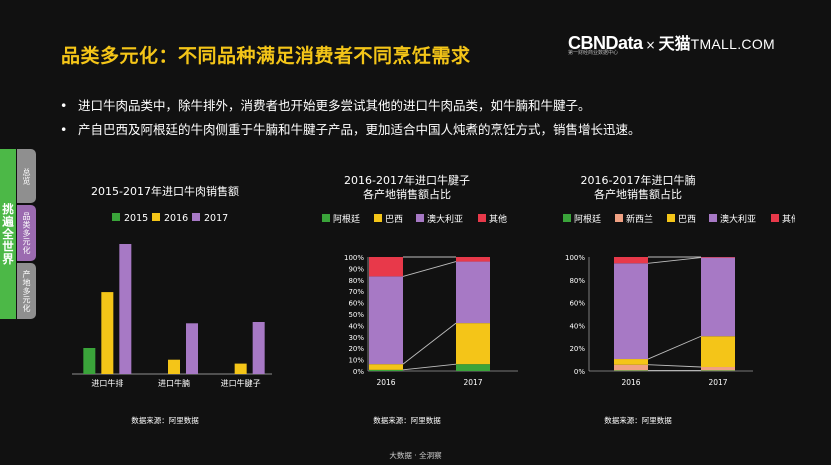 The image size is (831, 465). I want to click on y-tick-label: 70%, so click(356, 292).